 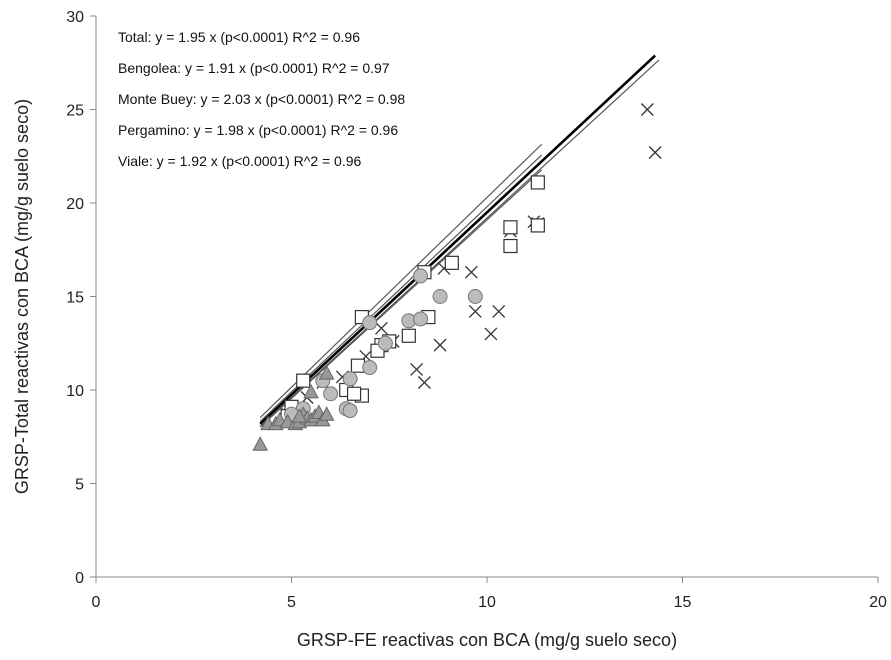 I want to click on x-tick-label: 5, so click(x=291, y=602).